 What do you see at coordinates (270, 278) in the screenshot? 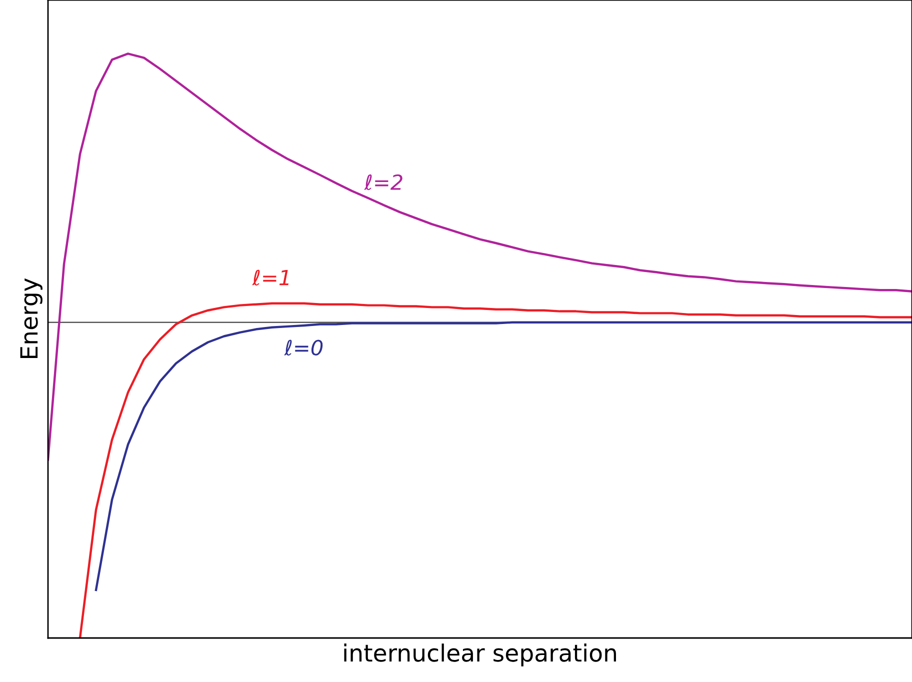
I see `series-label: ℓ=1` at bounding box center [270, 278].